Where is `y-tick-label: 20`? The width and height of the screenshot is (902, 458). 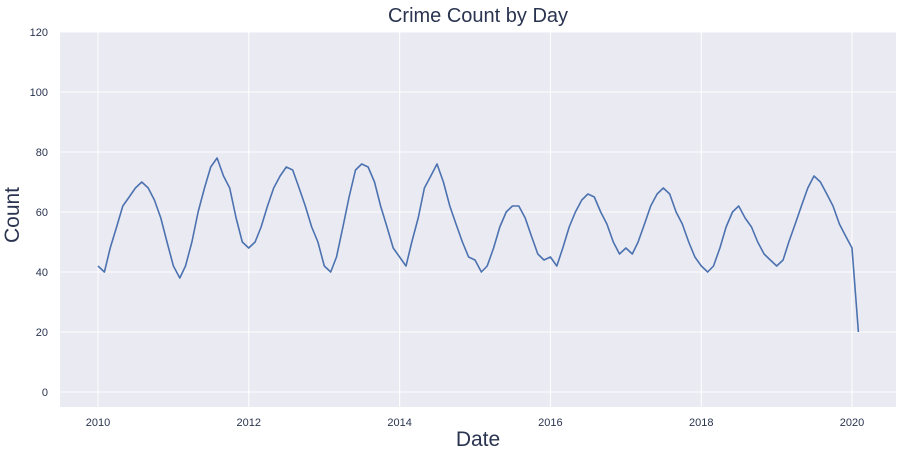 y-tick-label: 20 is located at coordinates (42, 333).